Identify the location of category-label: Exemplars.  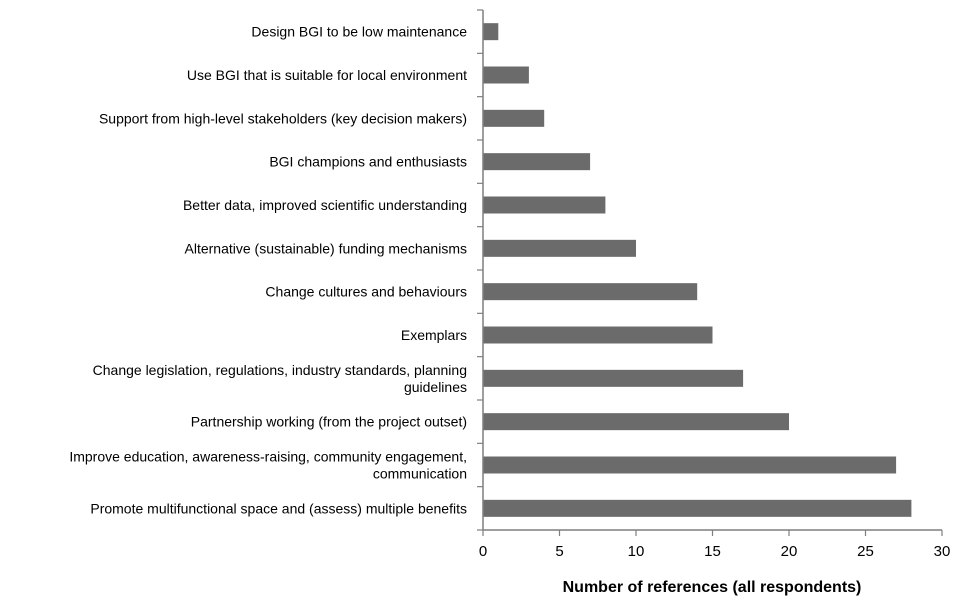
(434, 335).